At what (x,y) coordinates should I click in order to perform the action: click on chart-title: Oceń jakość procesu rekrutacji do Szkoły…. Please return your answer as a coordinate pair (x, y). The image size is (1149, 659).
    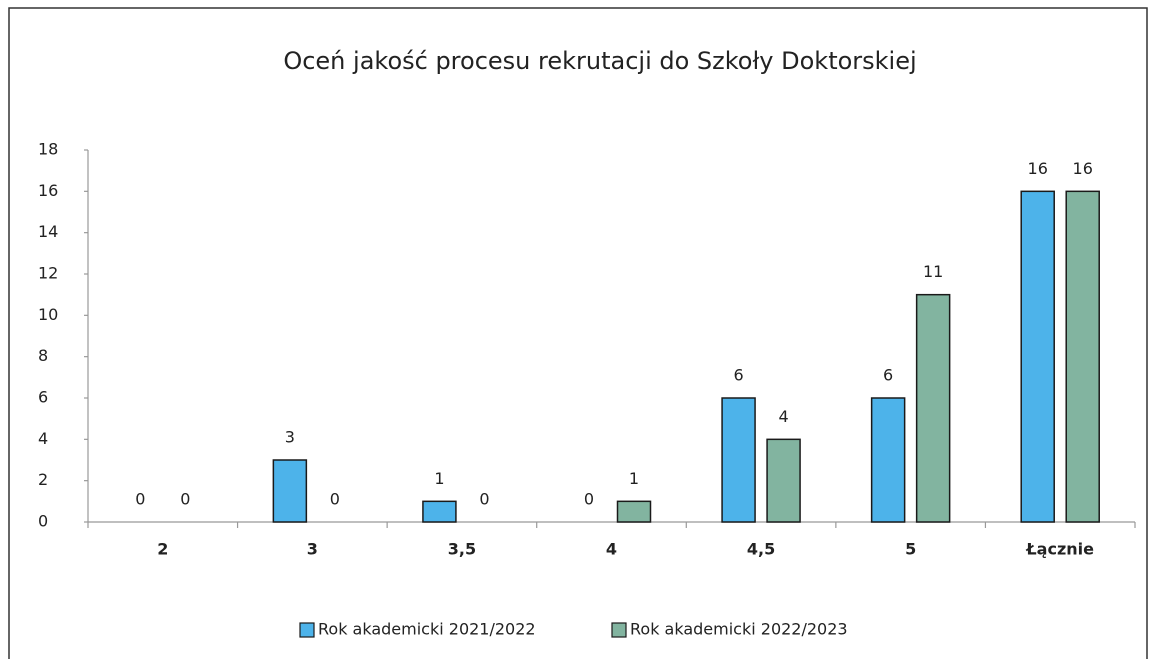
    Looking at the image, I should click on (599, 61).